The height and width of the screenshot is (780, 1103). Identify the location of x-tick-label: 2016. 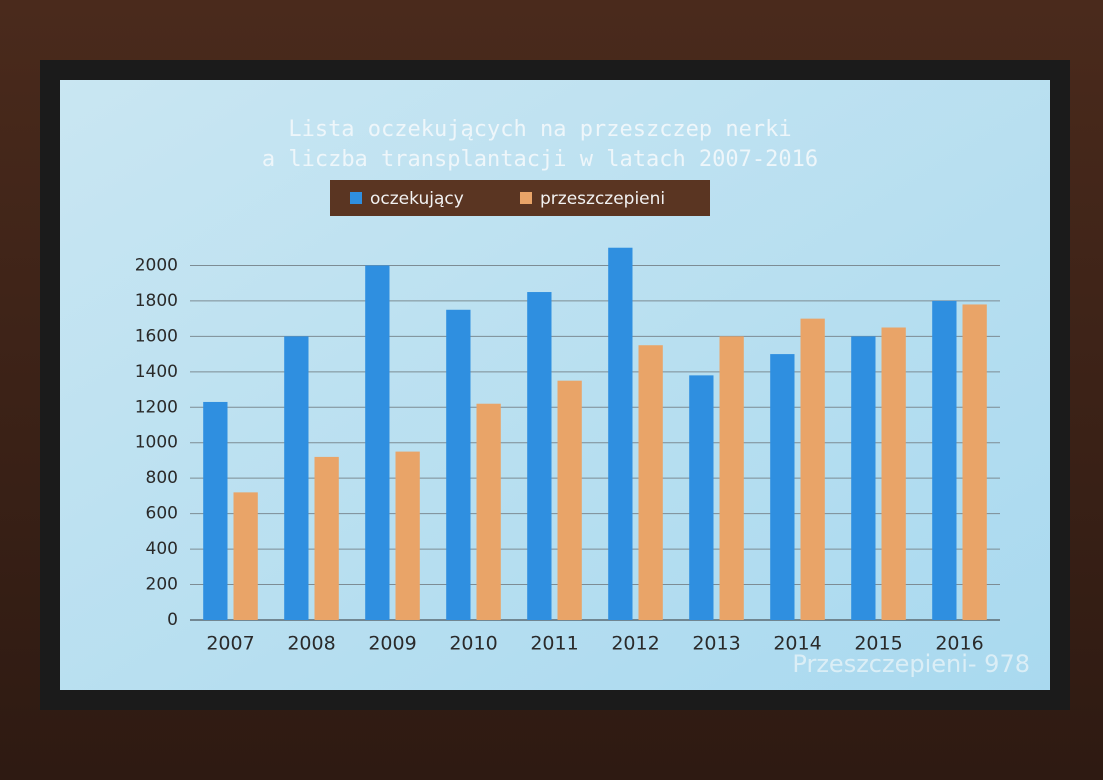
(959, 644).